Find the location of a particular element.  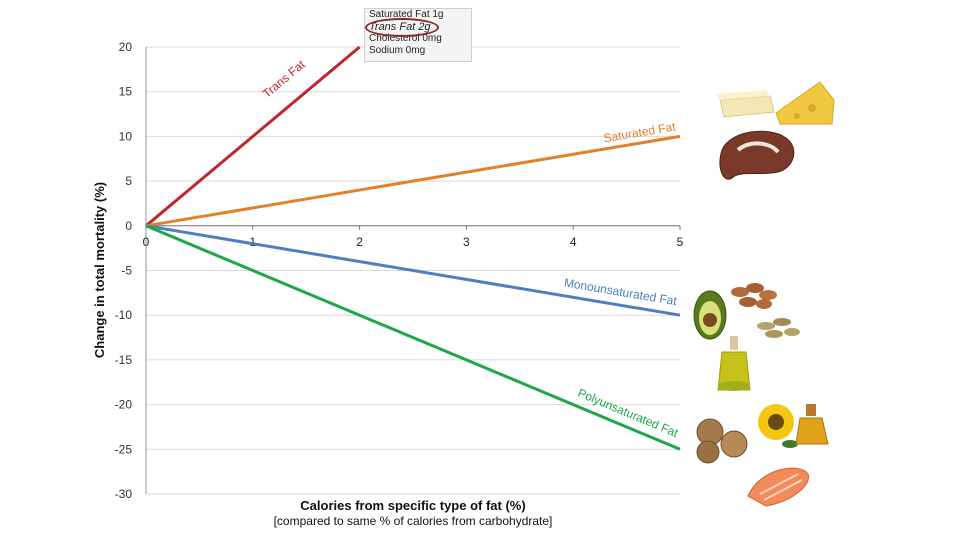

saturated-foods is located at coordinates (775, 130).